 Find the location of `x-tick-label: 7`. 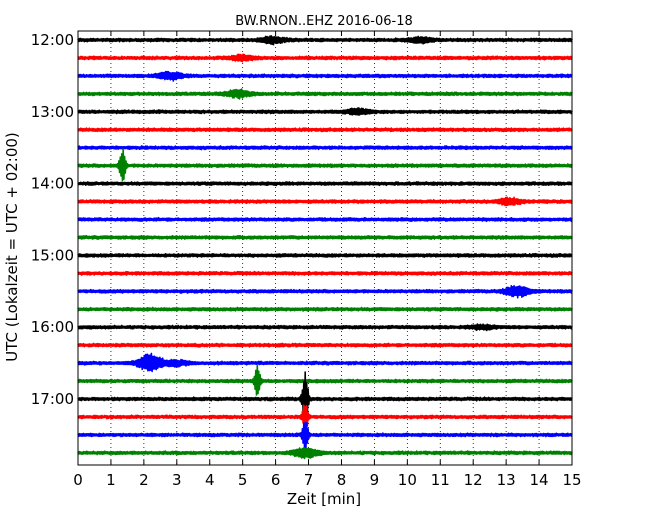

x-tick-label: 7 is located at coordinates (309, 480).